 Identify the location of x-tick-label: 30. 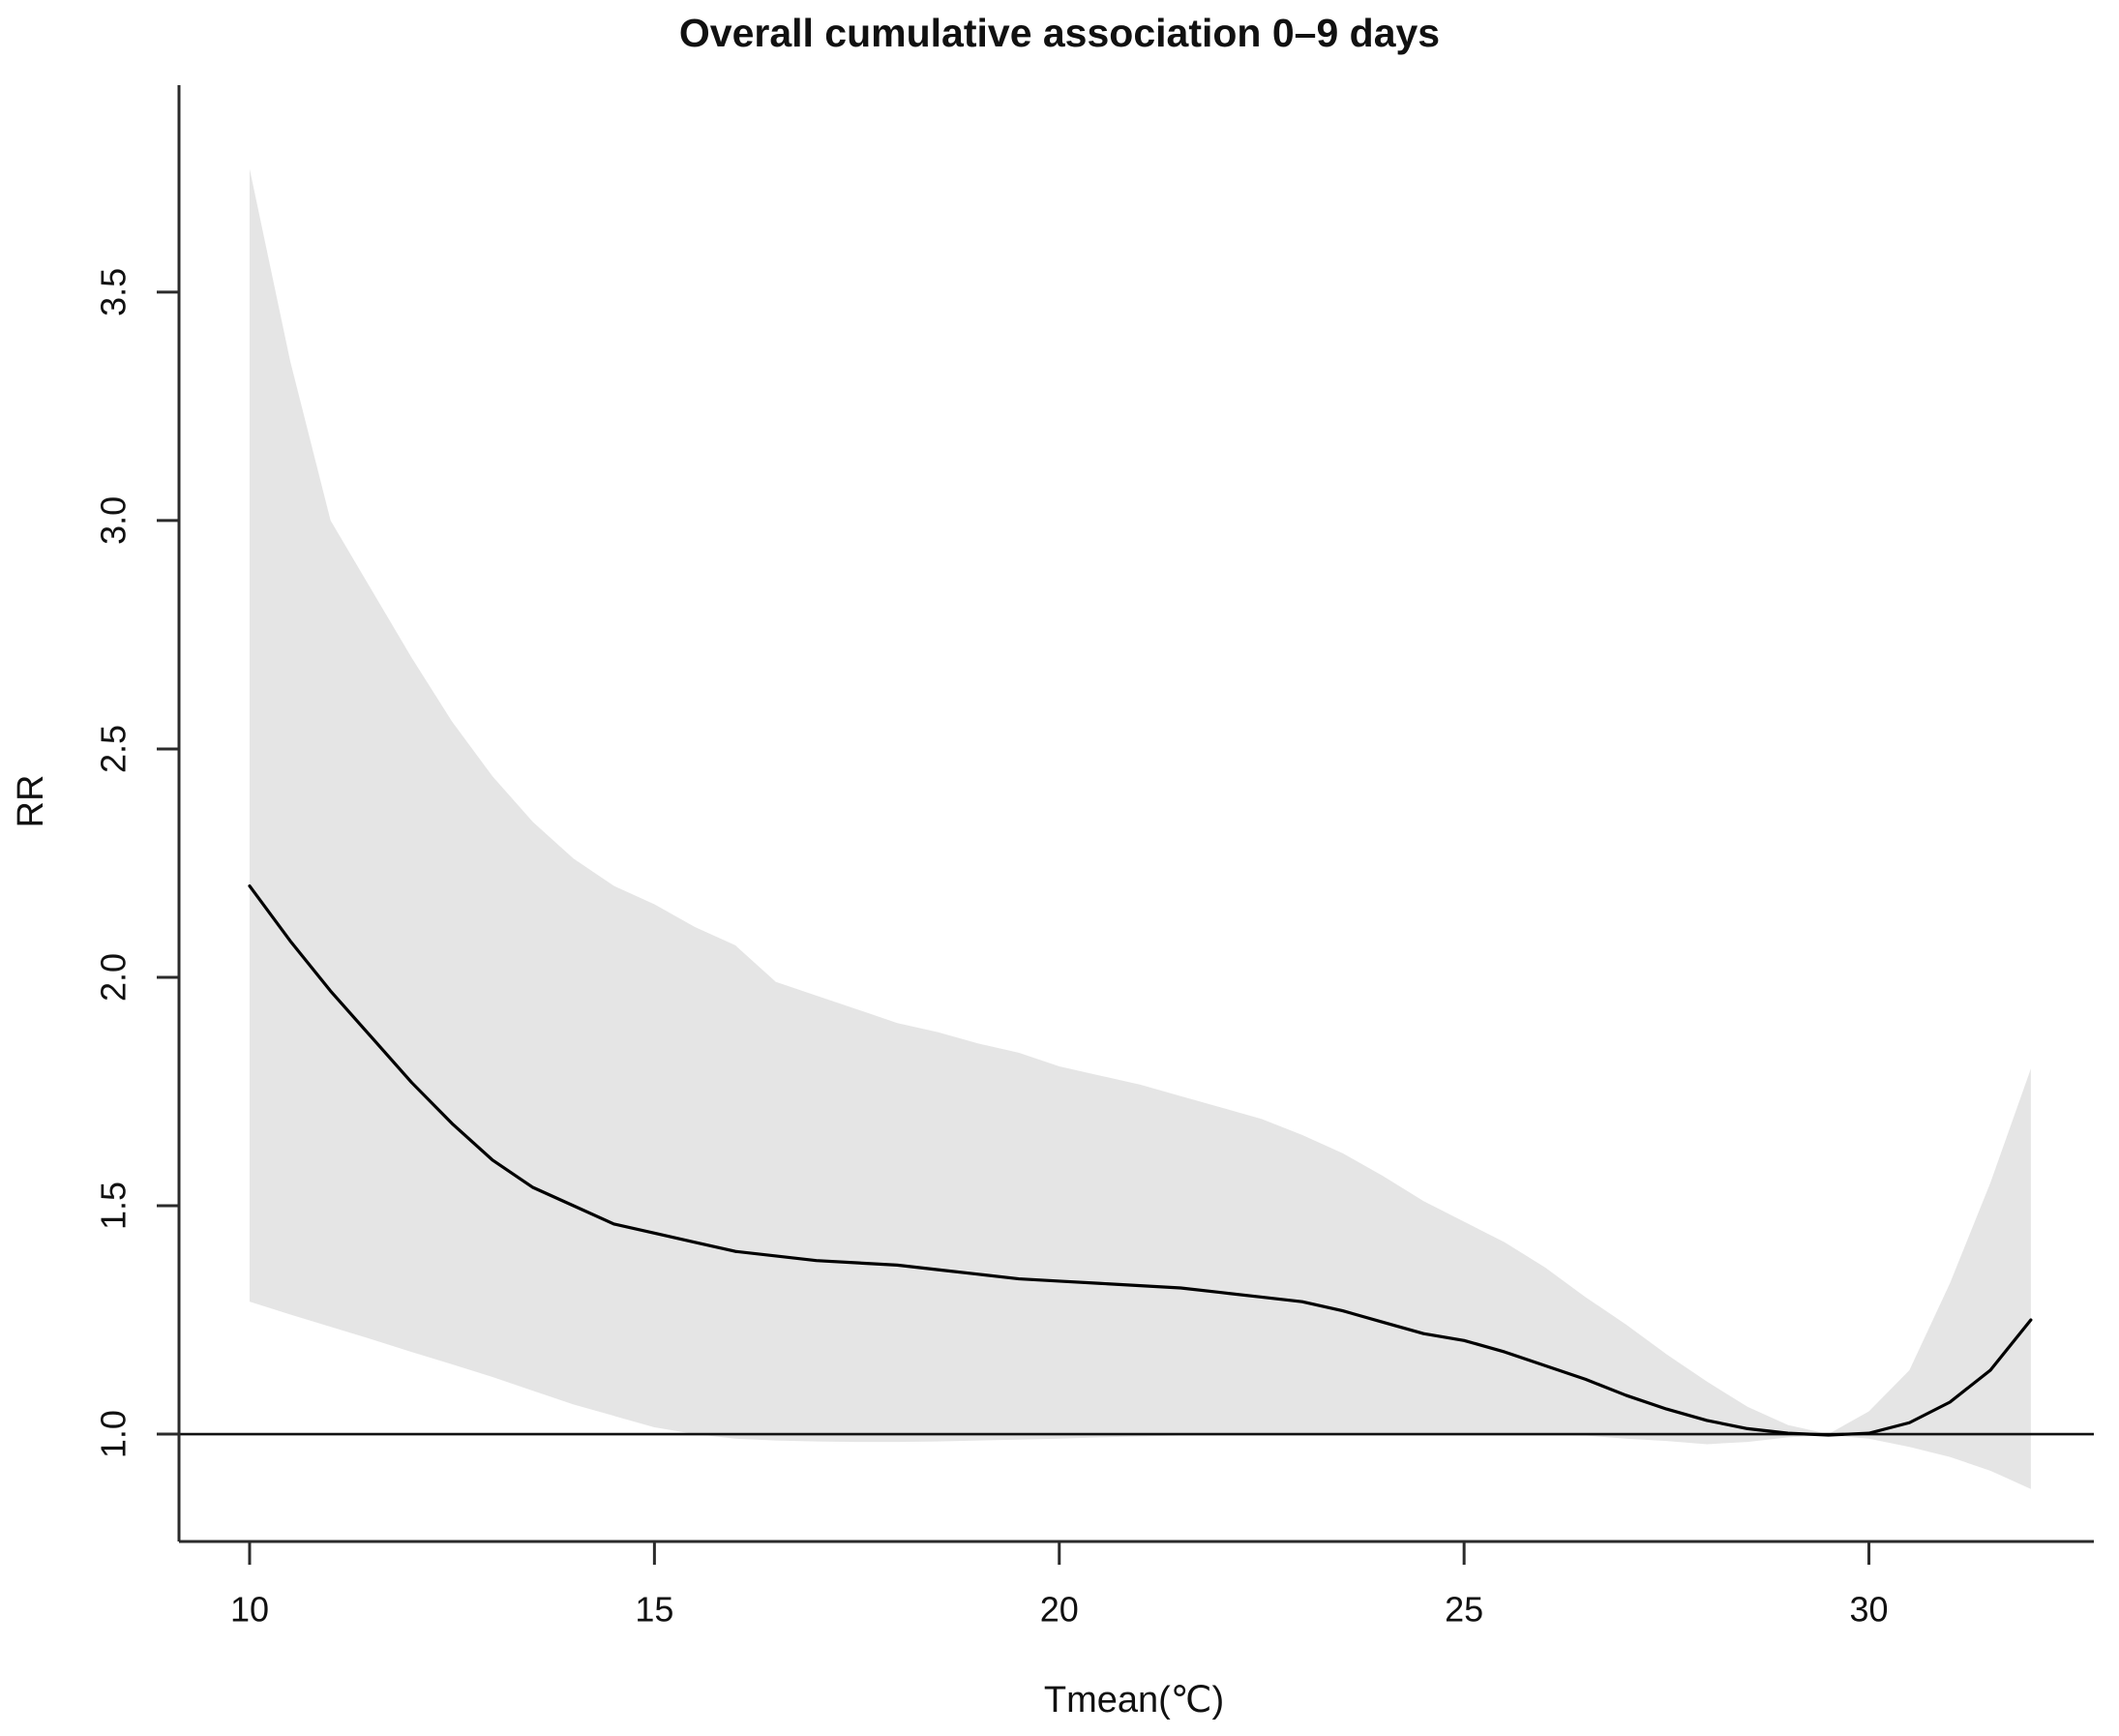
(1870, 1610).